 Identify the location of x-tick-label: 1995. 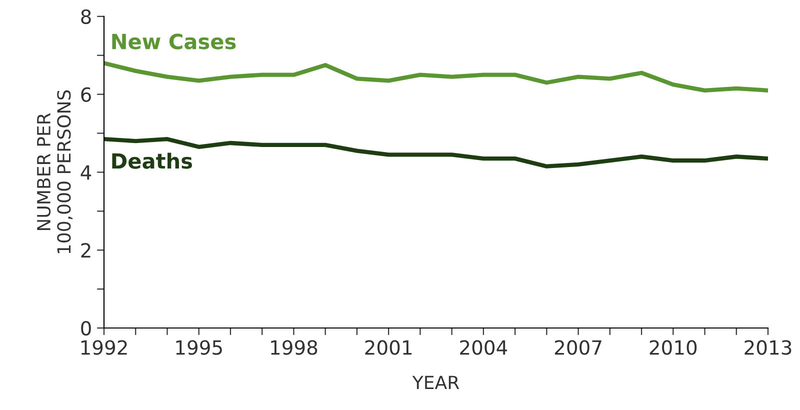
(199, 347).